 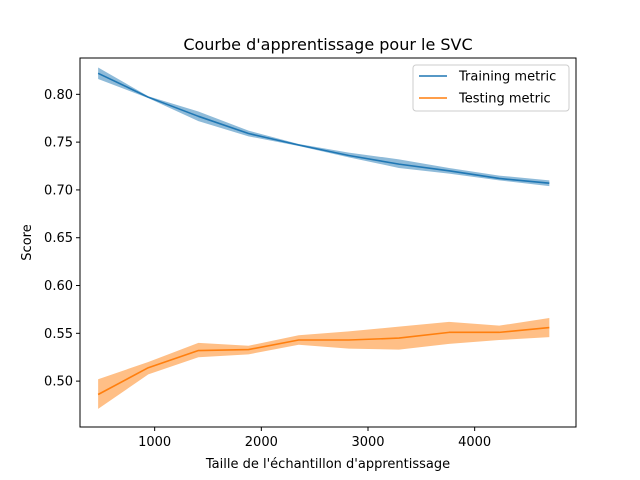 I want to click on legend: Training metric Testing metric, so click(x=491, y=88).